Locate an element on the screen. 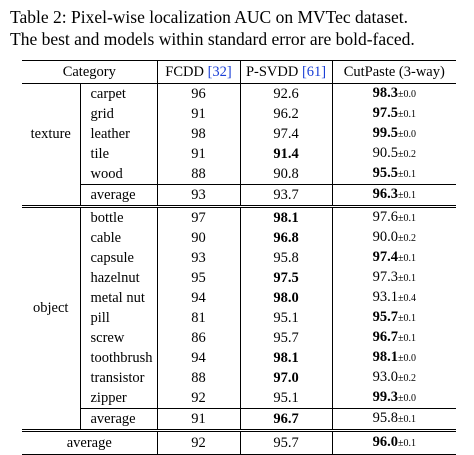 The width and height of the screenshot is (474, 455). score: 95 is located at coordinates (198, 278).